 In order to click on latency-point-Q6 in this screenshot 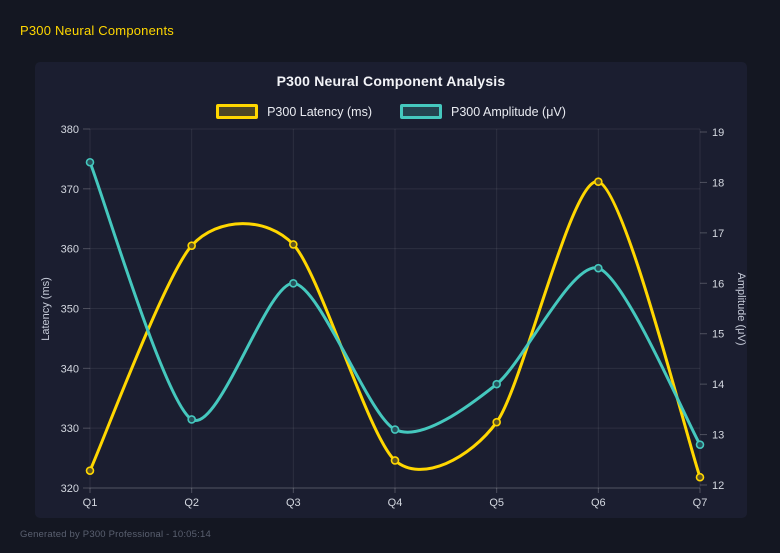, I will do `click(598, 181)`.